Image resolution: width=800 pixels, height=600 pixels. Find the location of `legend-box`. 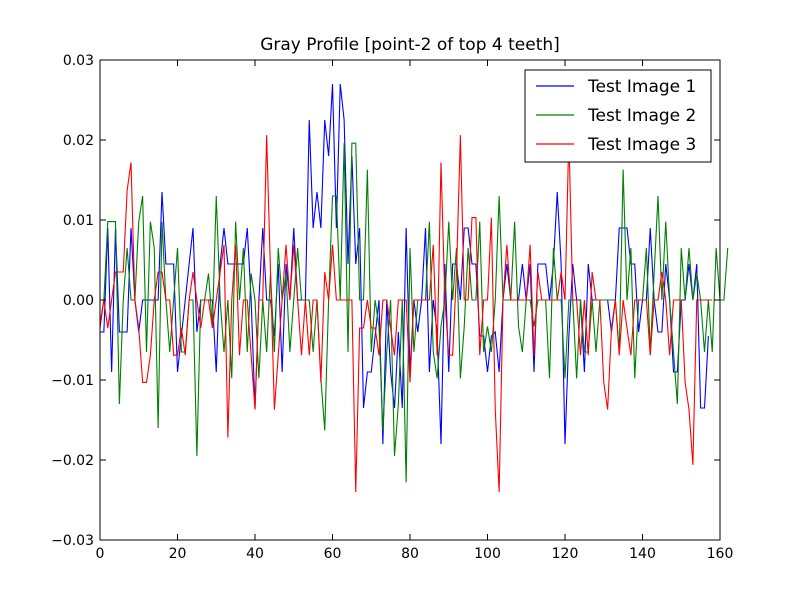

legend-box is located at coordinates (618, 116).